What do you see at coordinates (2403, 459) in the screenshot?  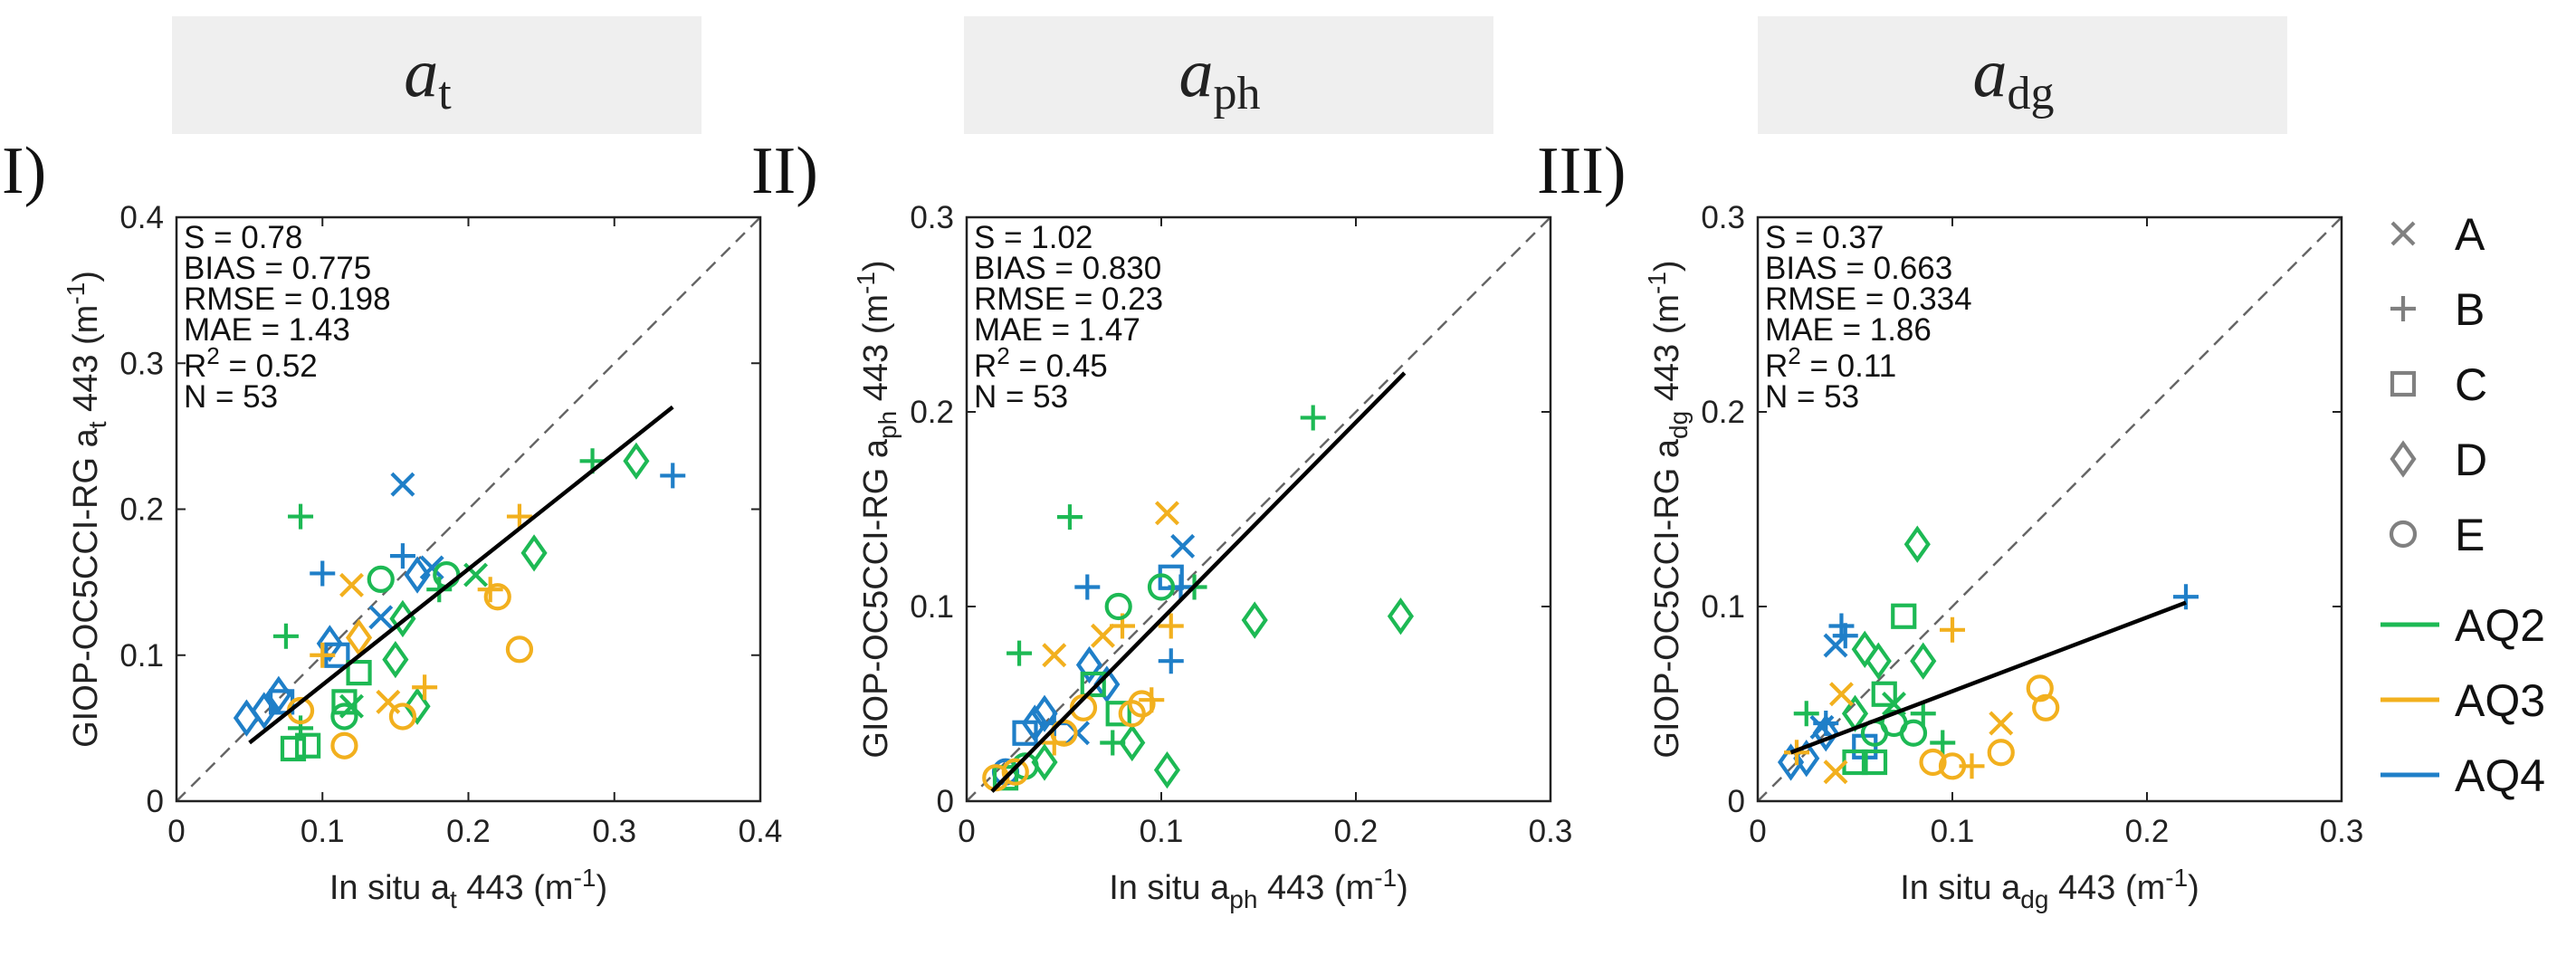 I see `legend-marker-d` at bounding box center [2403, 459].